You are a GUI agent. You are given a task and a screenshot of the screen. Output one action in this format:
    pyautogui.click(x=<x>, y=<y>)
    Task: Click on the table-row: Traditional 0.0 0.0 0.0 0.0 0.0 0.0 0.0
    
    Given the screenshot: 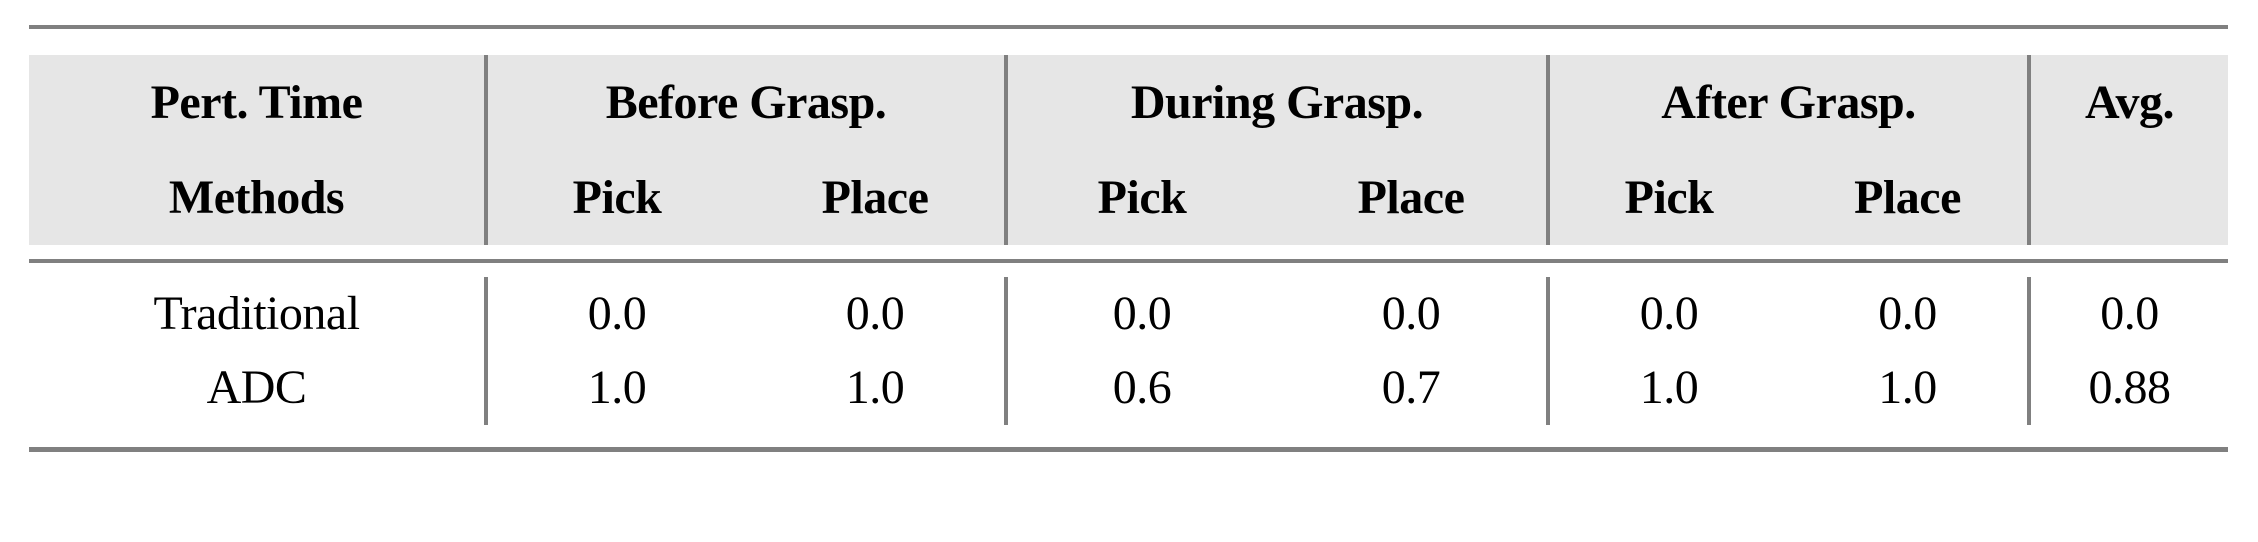 What is the action you would take?
    pyautogui.click(x=1128, y=314)
    